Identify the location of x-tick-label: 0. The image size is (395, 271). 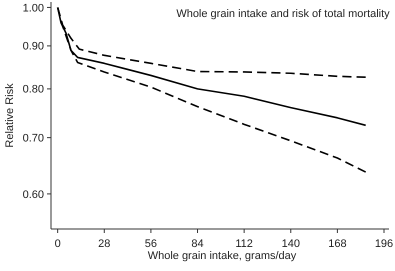
(57, 244).